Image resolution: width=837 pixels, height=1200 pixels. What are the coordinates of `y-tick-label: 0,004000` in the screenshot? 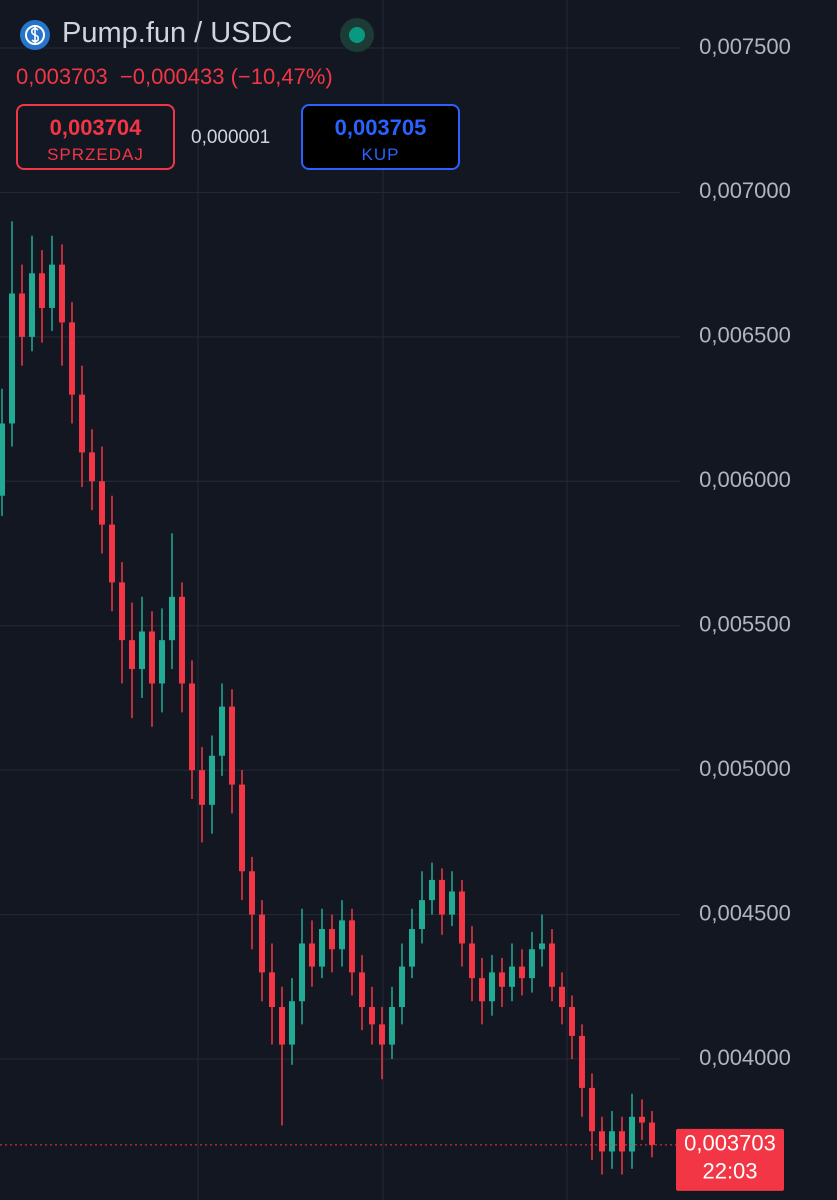 It's located at (745, 1057).